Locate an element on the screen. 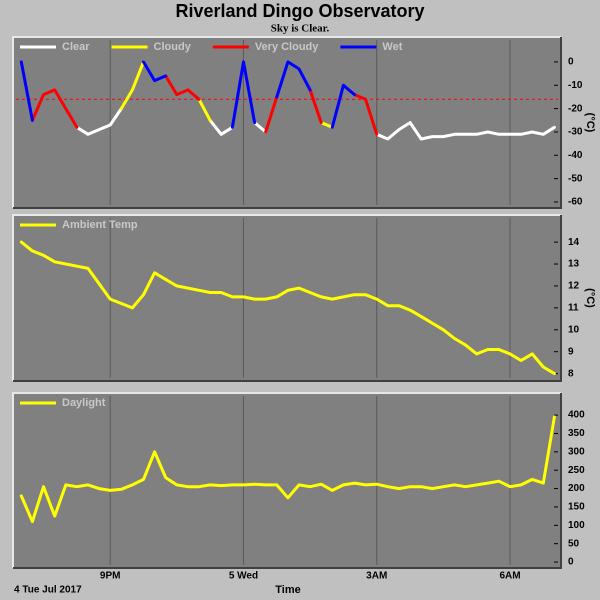 The width and height of the screenshot is (600, 600). y-tick-label: 12 is located at coordinates (574, 286).